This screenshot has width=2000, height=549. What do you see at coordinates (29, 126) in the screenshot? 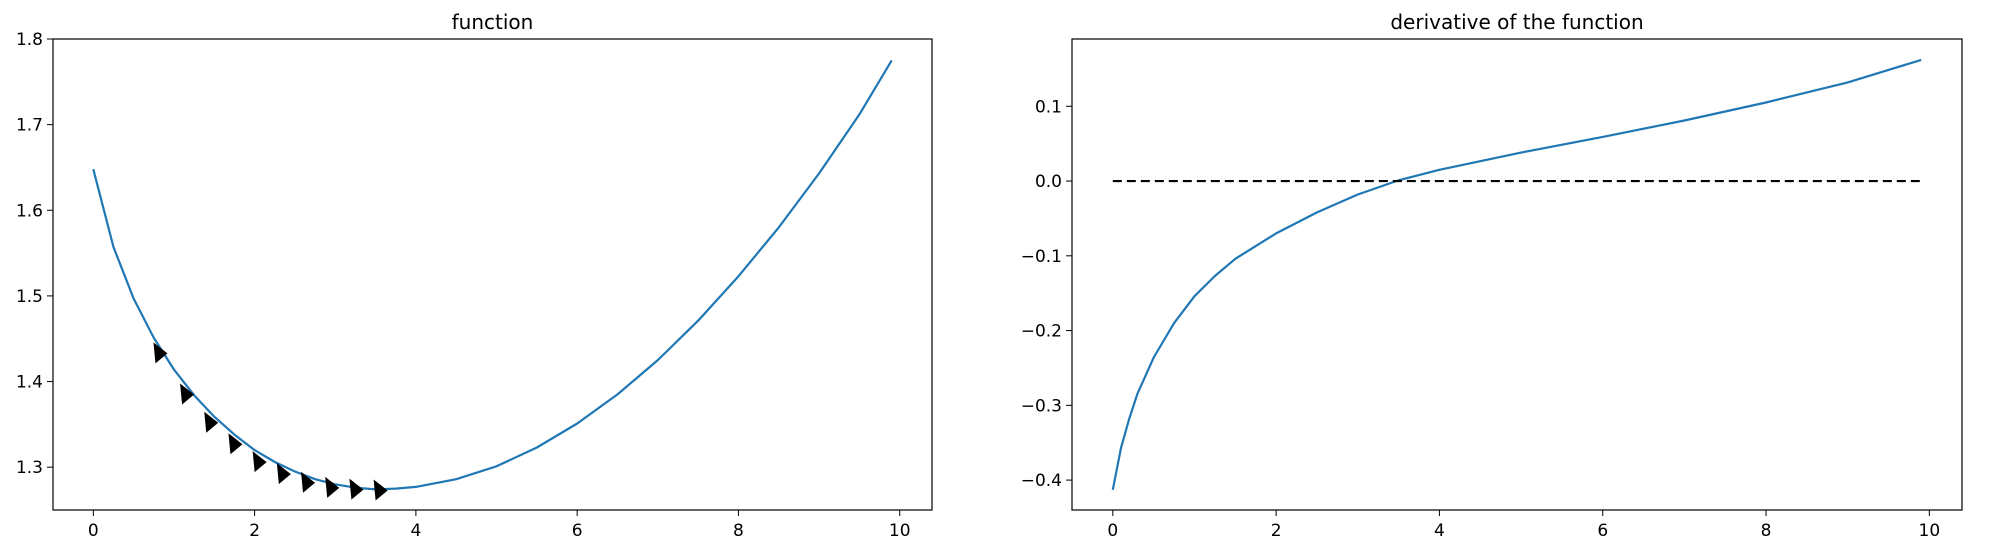
I see `y-tick-label: 1.7` at bounding box center [29, 126].